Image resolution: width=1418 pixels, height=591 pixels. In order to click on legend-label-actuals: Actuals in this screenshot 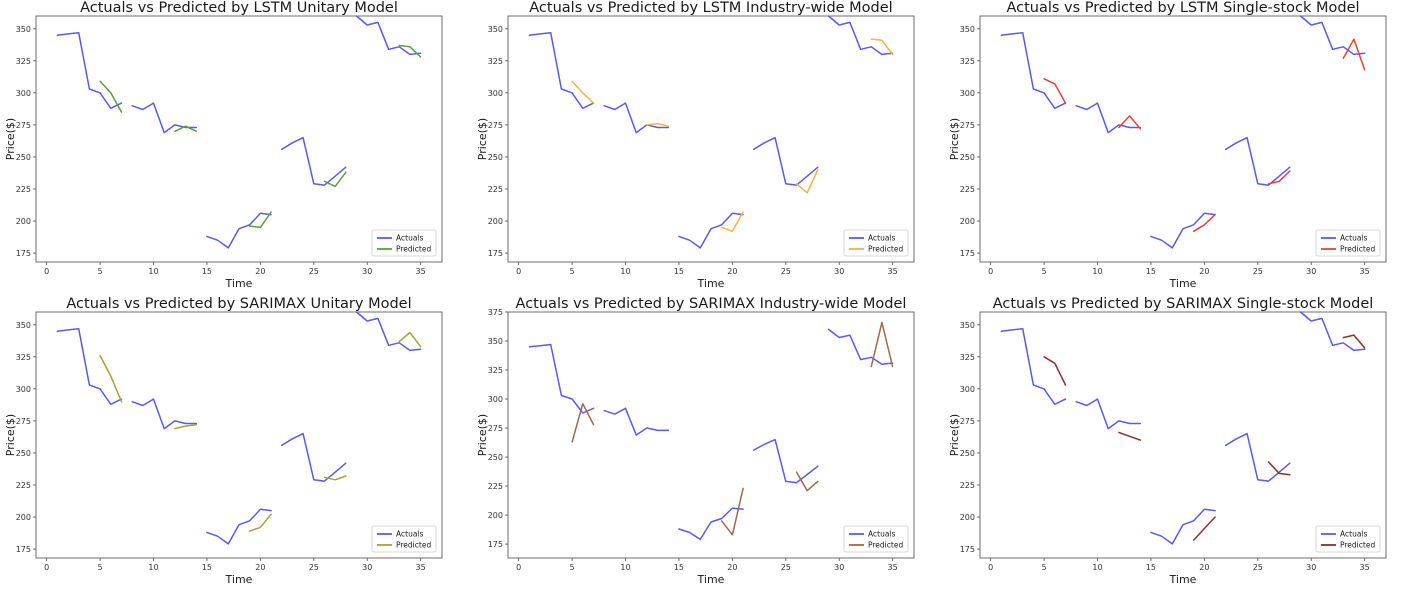, I will do `click(409, 534)`.